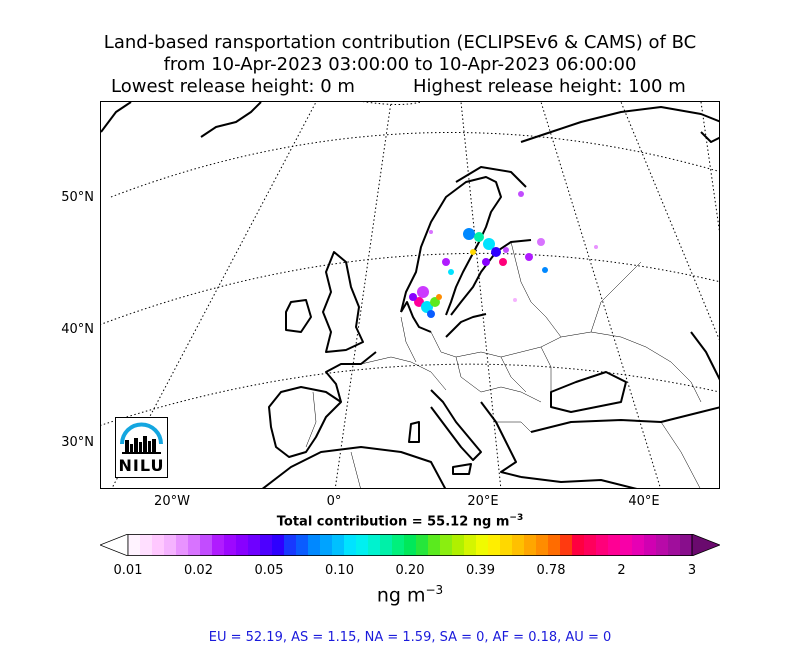  What do you see at coordinates (621, 570) in the screenshot?
I see `colorbar-tick-label: 2` at bounding box center [621, 570].